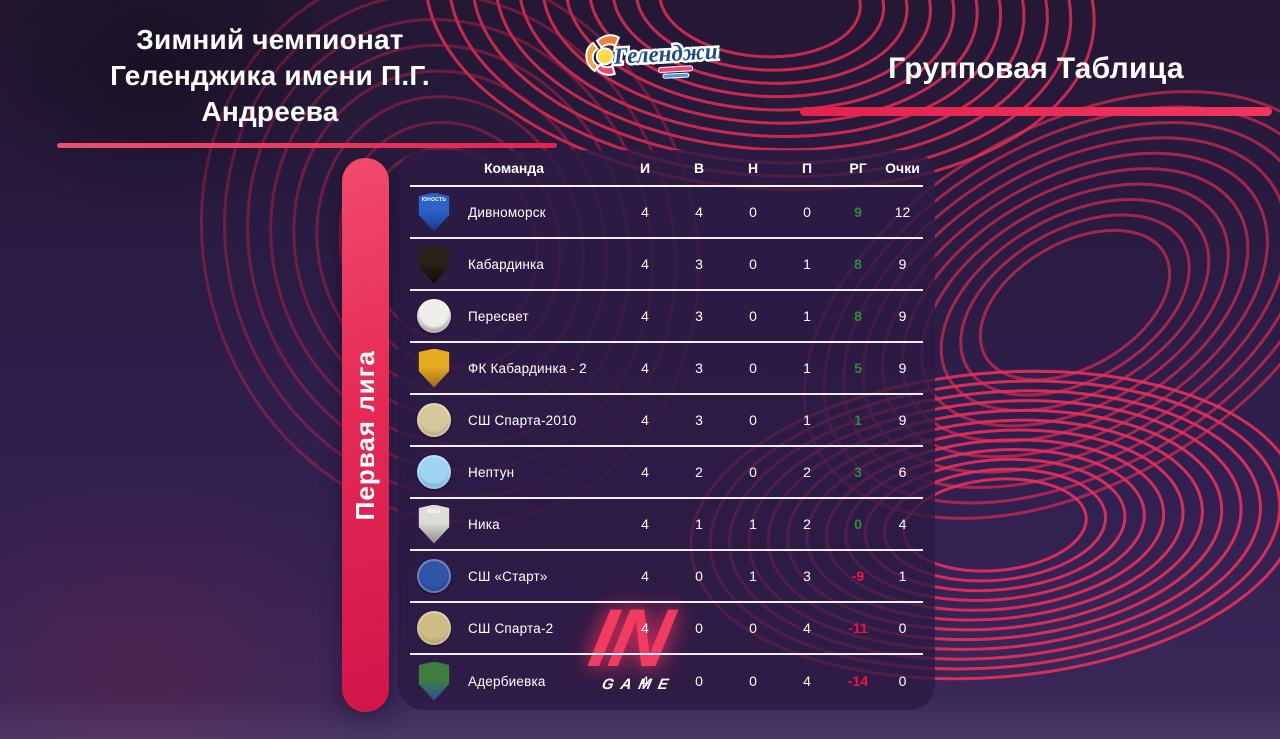 The image size is (1280, 739). What do you see at coordinates (858, 167) in the screenshot?
I see `header-cell-5: РГ` at bounding box center [858, 167].